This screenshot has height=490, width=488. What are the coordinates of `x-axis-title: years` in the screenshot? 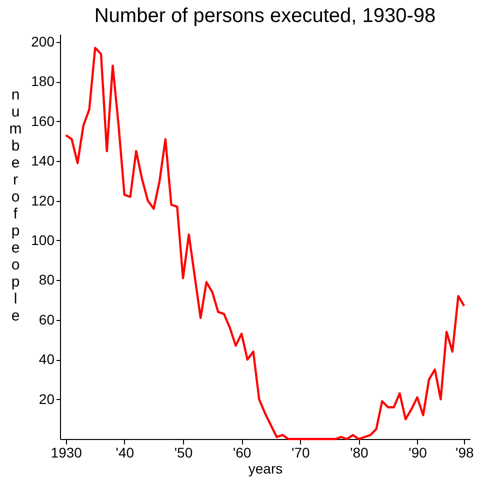 It's located at (265, 468).